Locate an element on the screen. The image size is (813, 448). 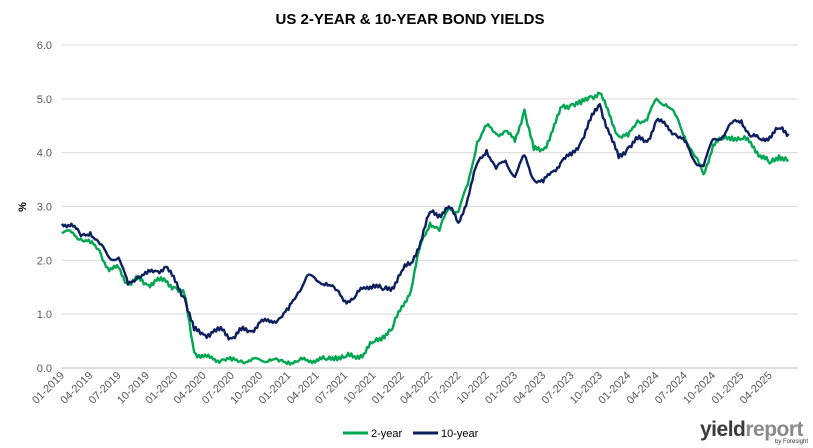
y-tick-label: 6.0 is located at coordinates (44, 46).